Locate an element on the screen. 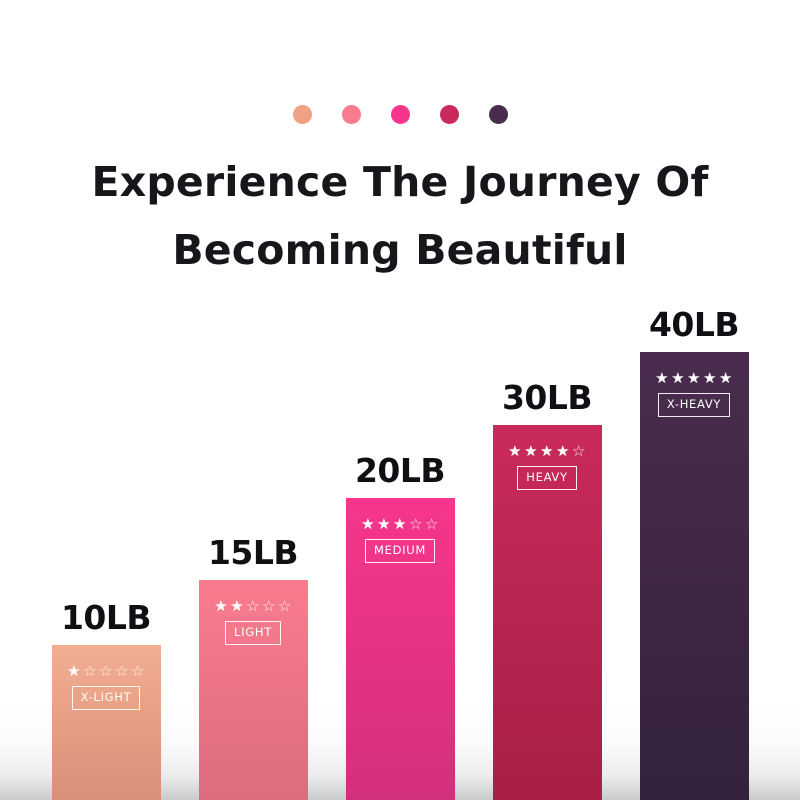 The width and height of the screenshot is (800, 800). decorative-dot-row is located at coordinates (400, 114).